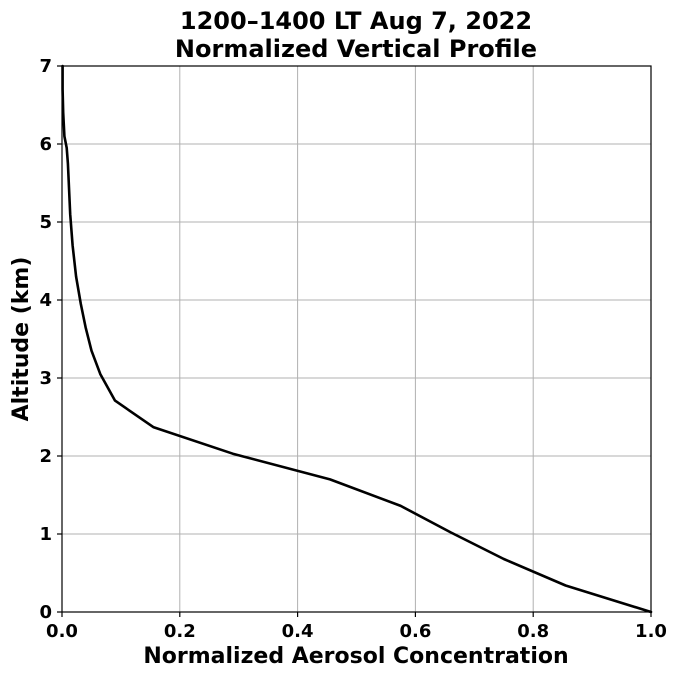  I want to click on x-tick-label: 0.6, so click(415, 631).